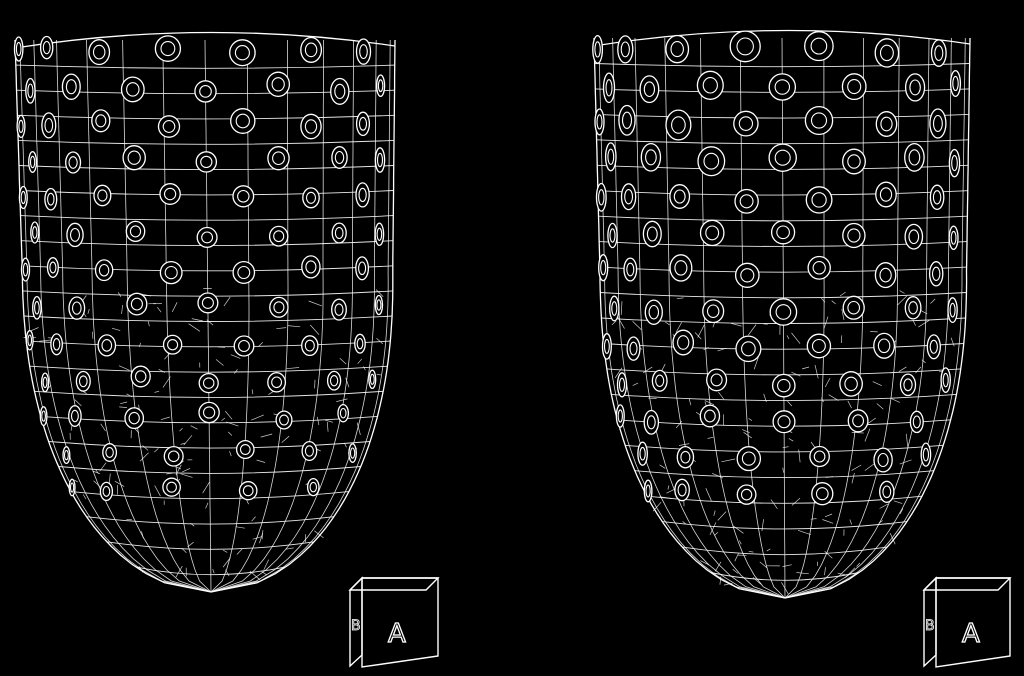  Describe the element at coordinates (971, 634) in the screenshot. I see `cube-front-label: A` at that location.